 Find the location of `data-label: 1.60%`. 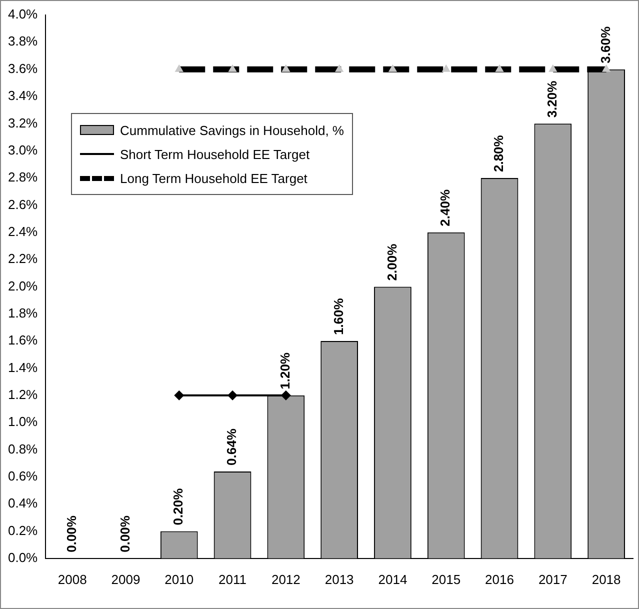

data-label: 1.60% is located at coordinates (338, 317).